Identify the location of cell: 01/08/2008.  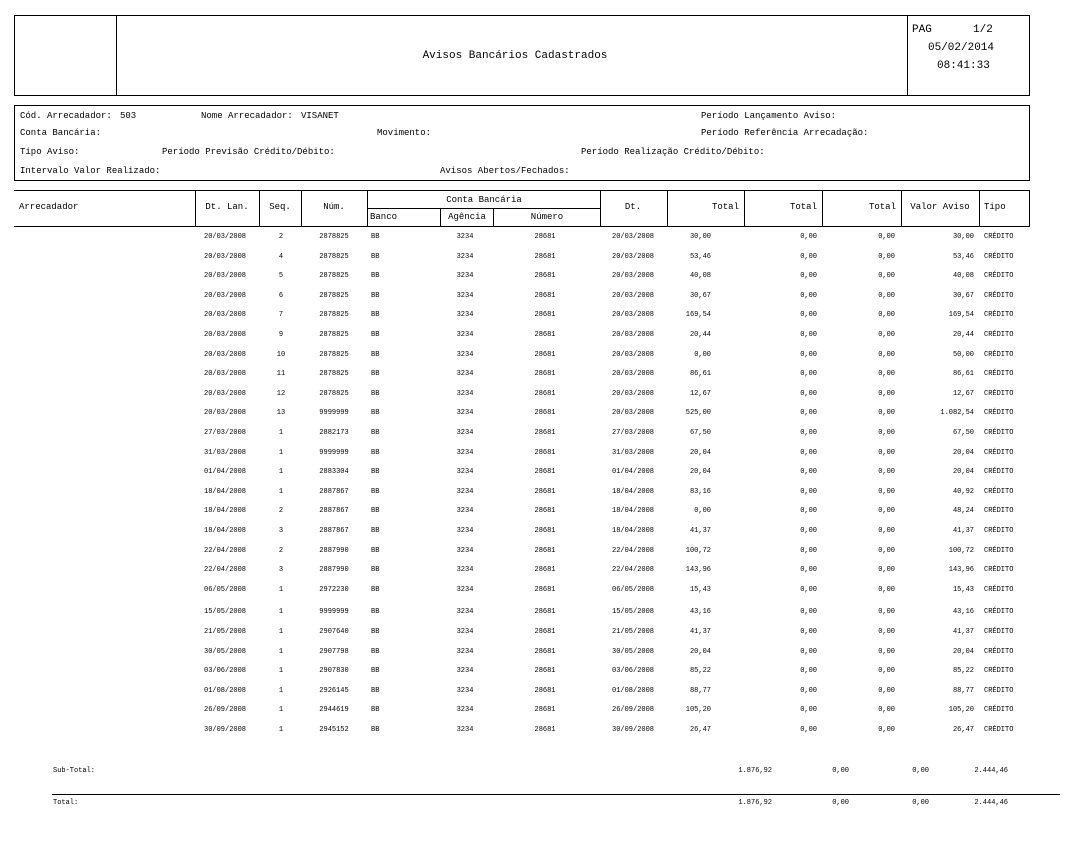
(633, 690).